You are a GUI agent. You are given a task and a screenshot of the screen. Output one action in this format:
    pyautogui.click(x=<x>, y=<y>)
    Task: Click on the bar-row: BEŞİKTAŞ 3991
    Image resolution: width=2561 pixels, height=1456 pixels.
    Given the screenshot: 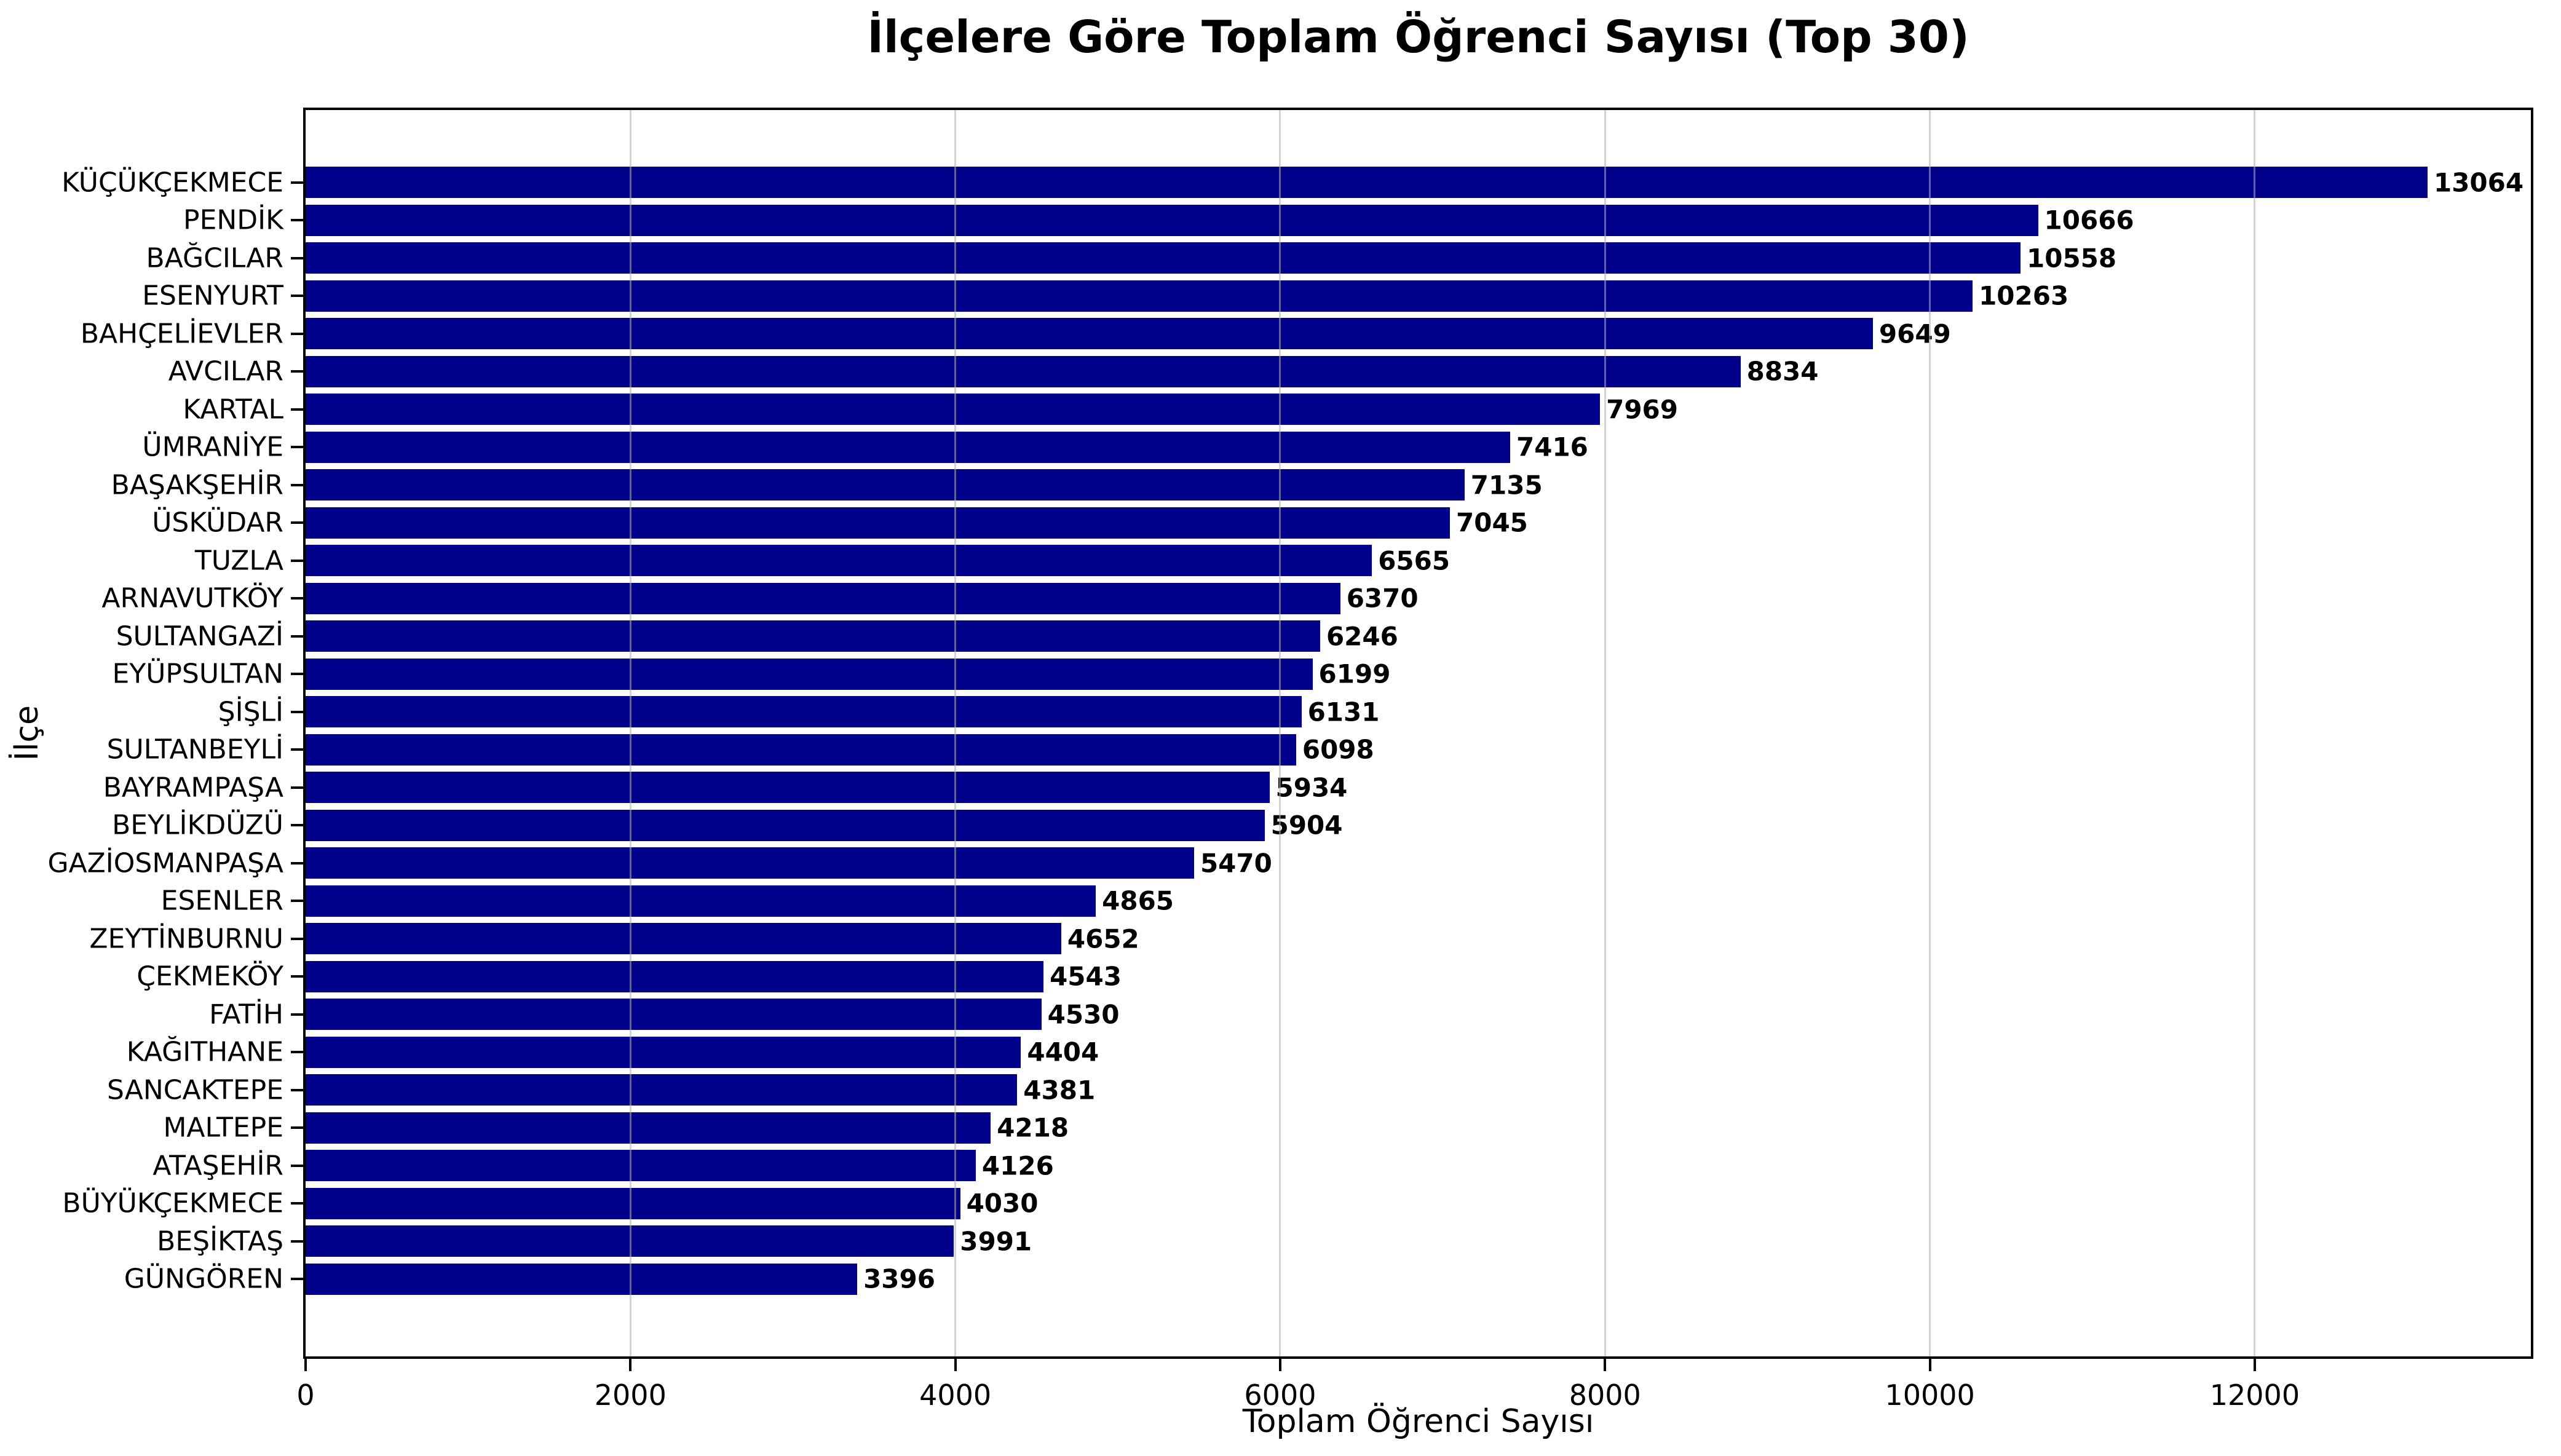 What is the action you would take?
    pyautogui.click(x=1344, y=1241)
    